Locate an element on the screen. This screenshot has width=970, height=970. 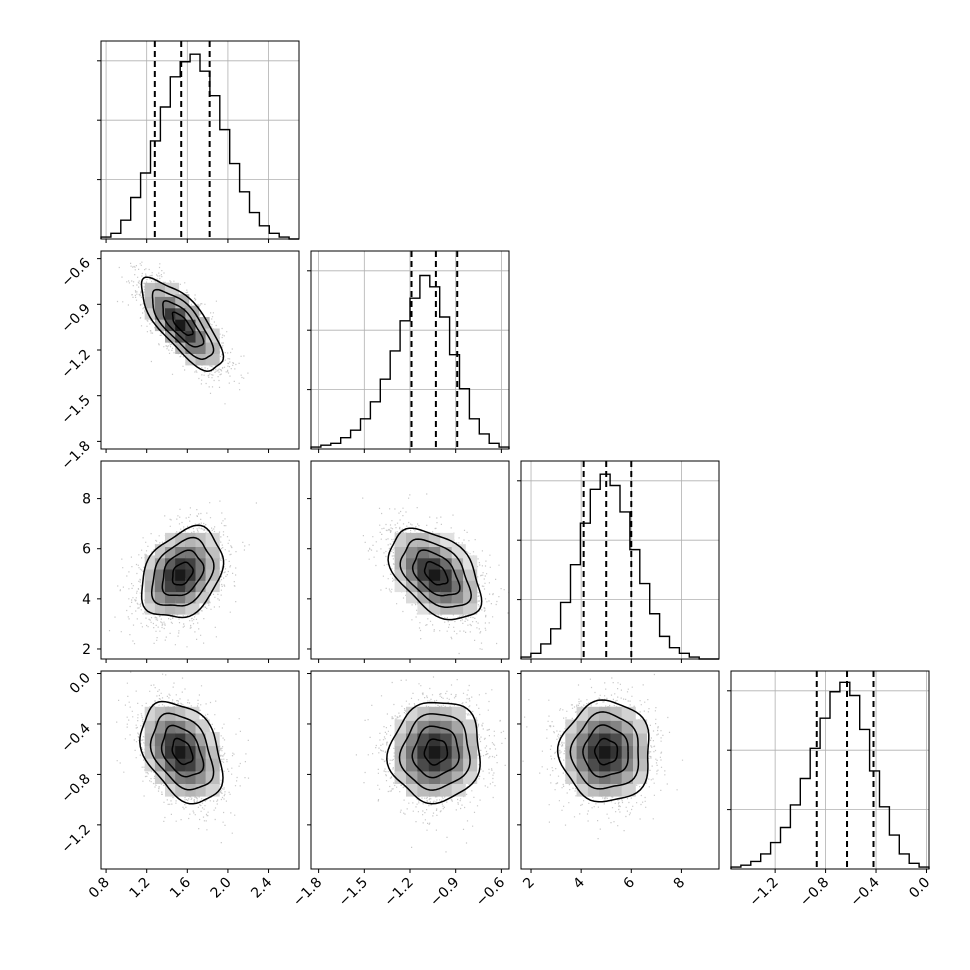
x-tick-label-4-3: −0.4 is located at coordinates (864, 891).